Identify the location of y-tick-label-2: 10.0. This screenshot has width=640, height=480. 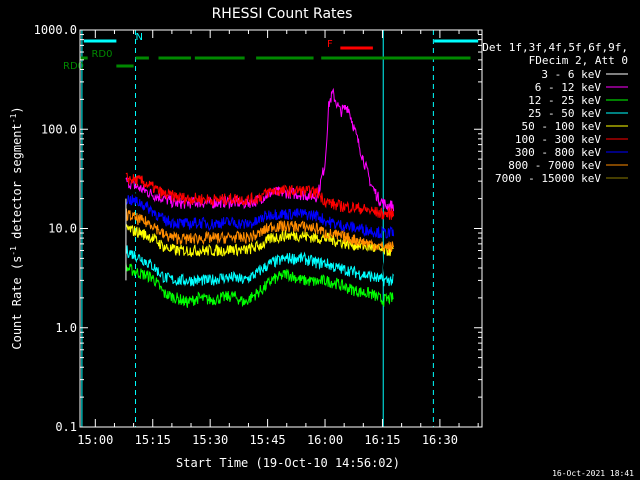
(62, 229).